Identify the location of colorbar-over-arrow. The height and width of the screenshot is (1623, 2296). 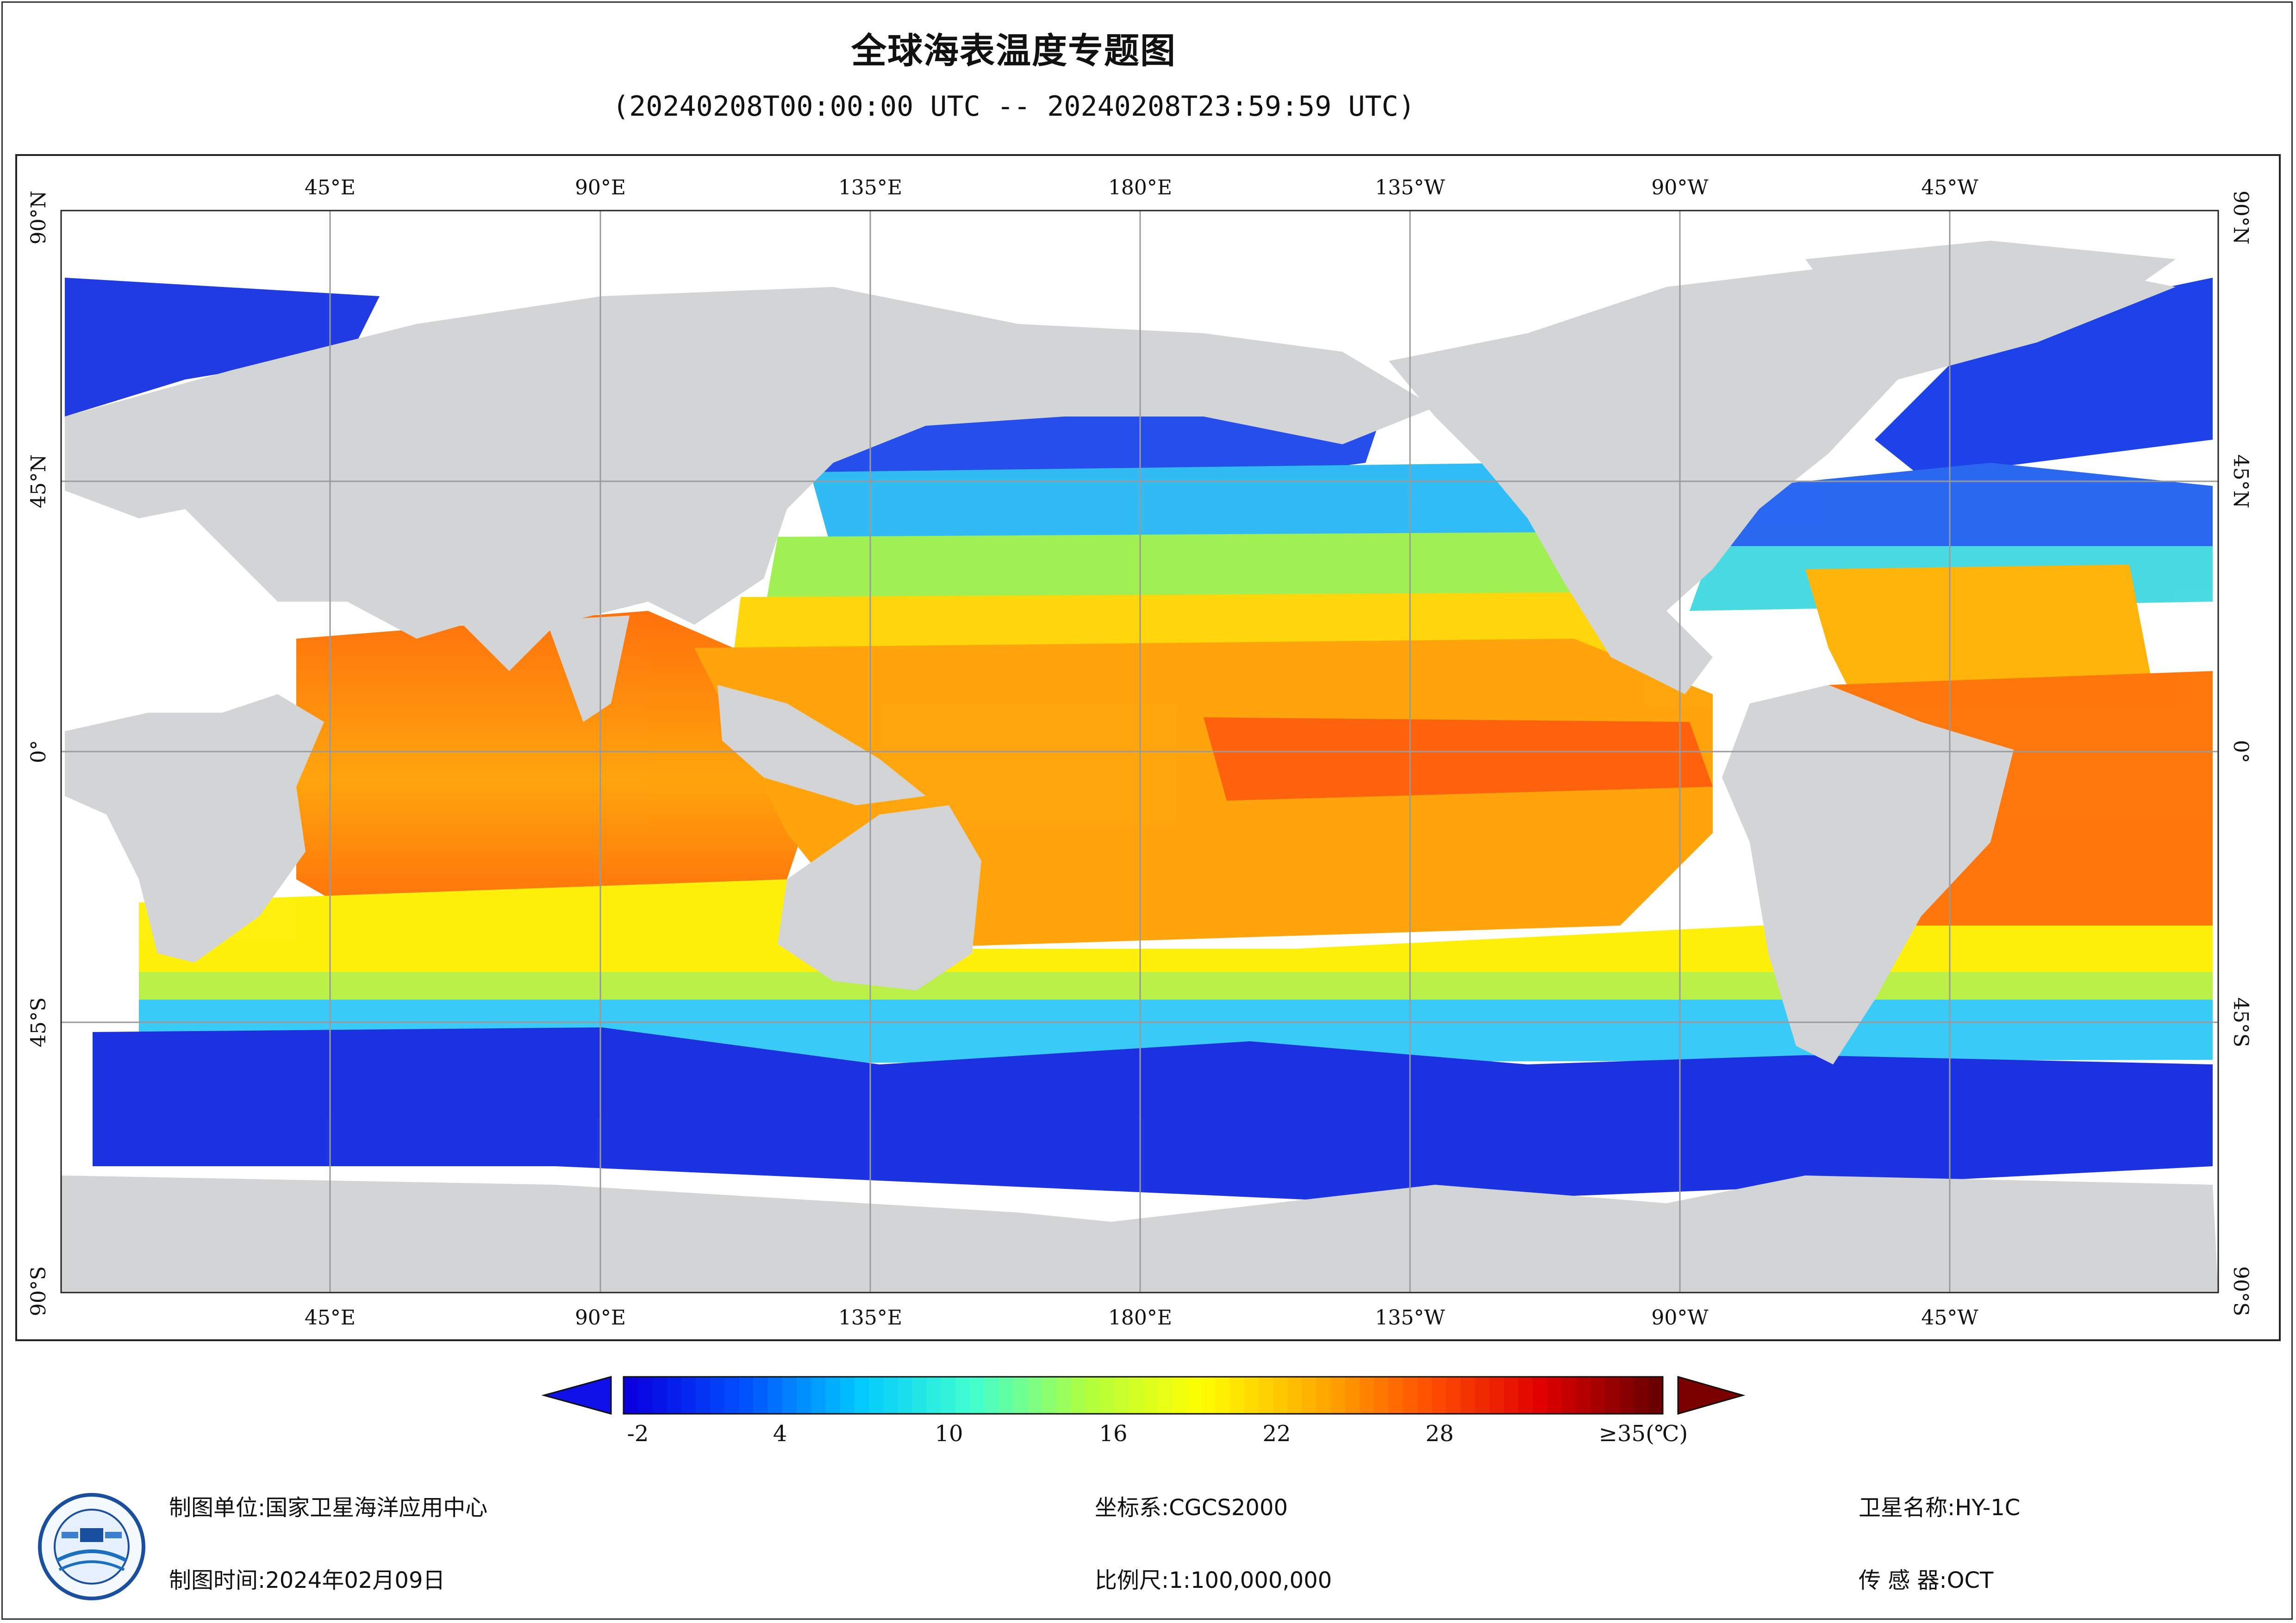
(1711, 1395).